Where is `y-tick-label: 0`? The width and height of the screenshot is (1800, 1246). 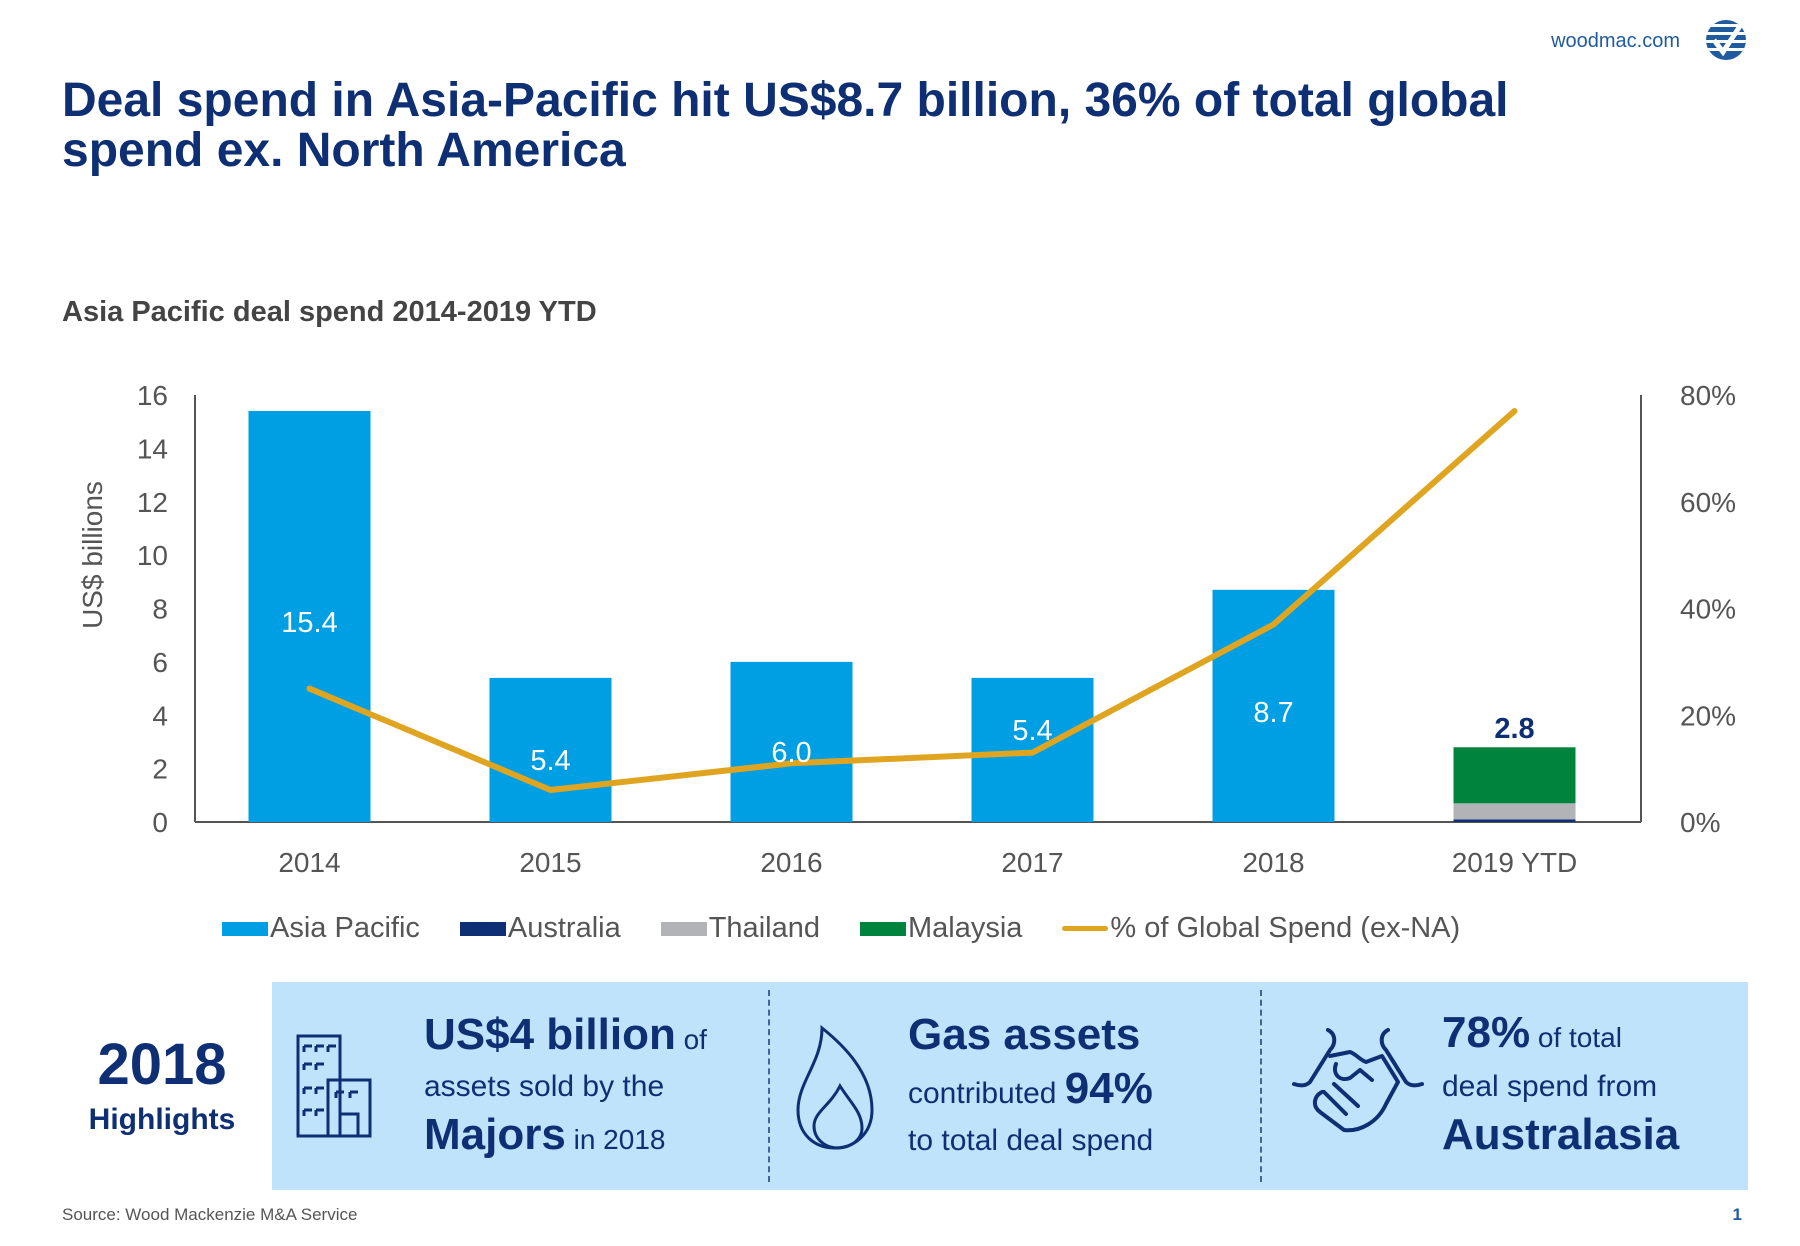
y-tick-label: 0 is located at coordinates (160, 822).